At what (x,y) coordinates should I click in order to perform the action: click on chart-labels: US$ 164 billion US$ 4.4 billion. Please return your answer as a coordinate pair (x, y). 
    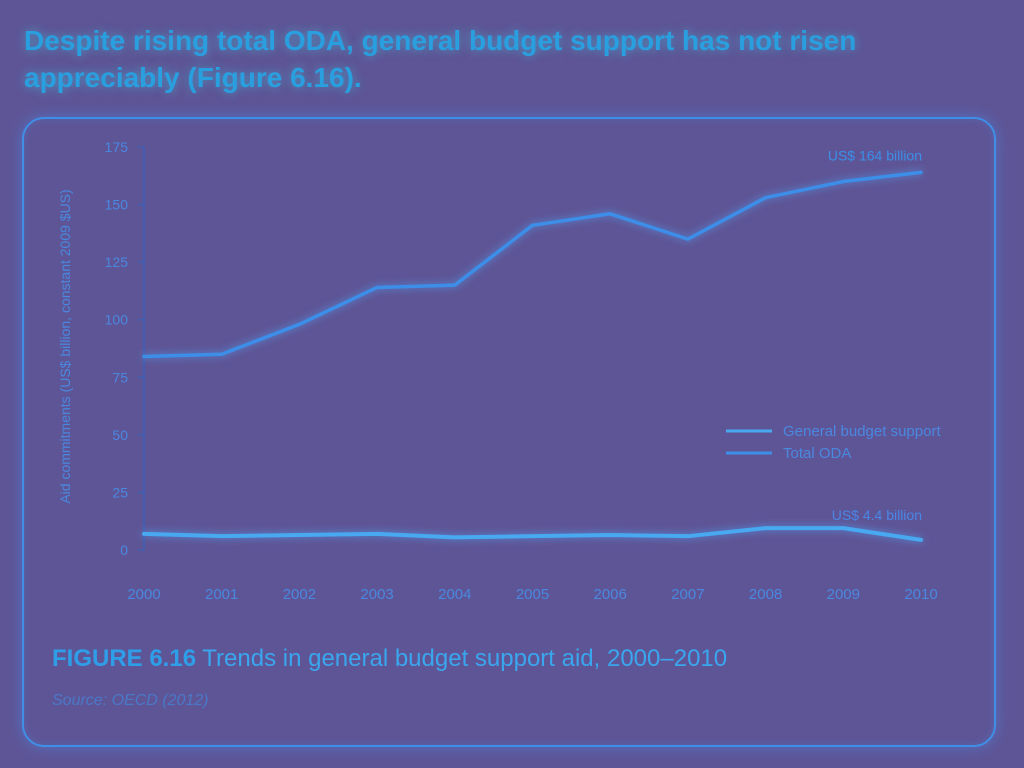
    Looking at the image, I should click on (875, 335).